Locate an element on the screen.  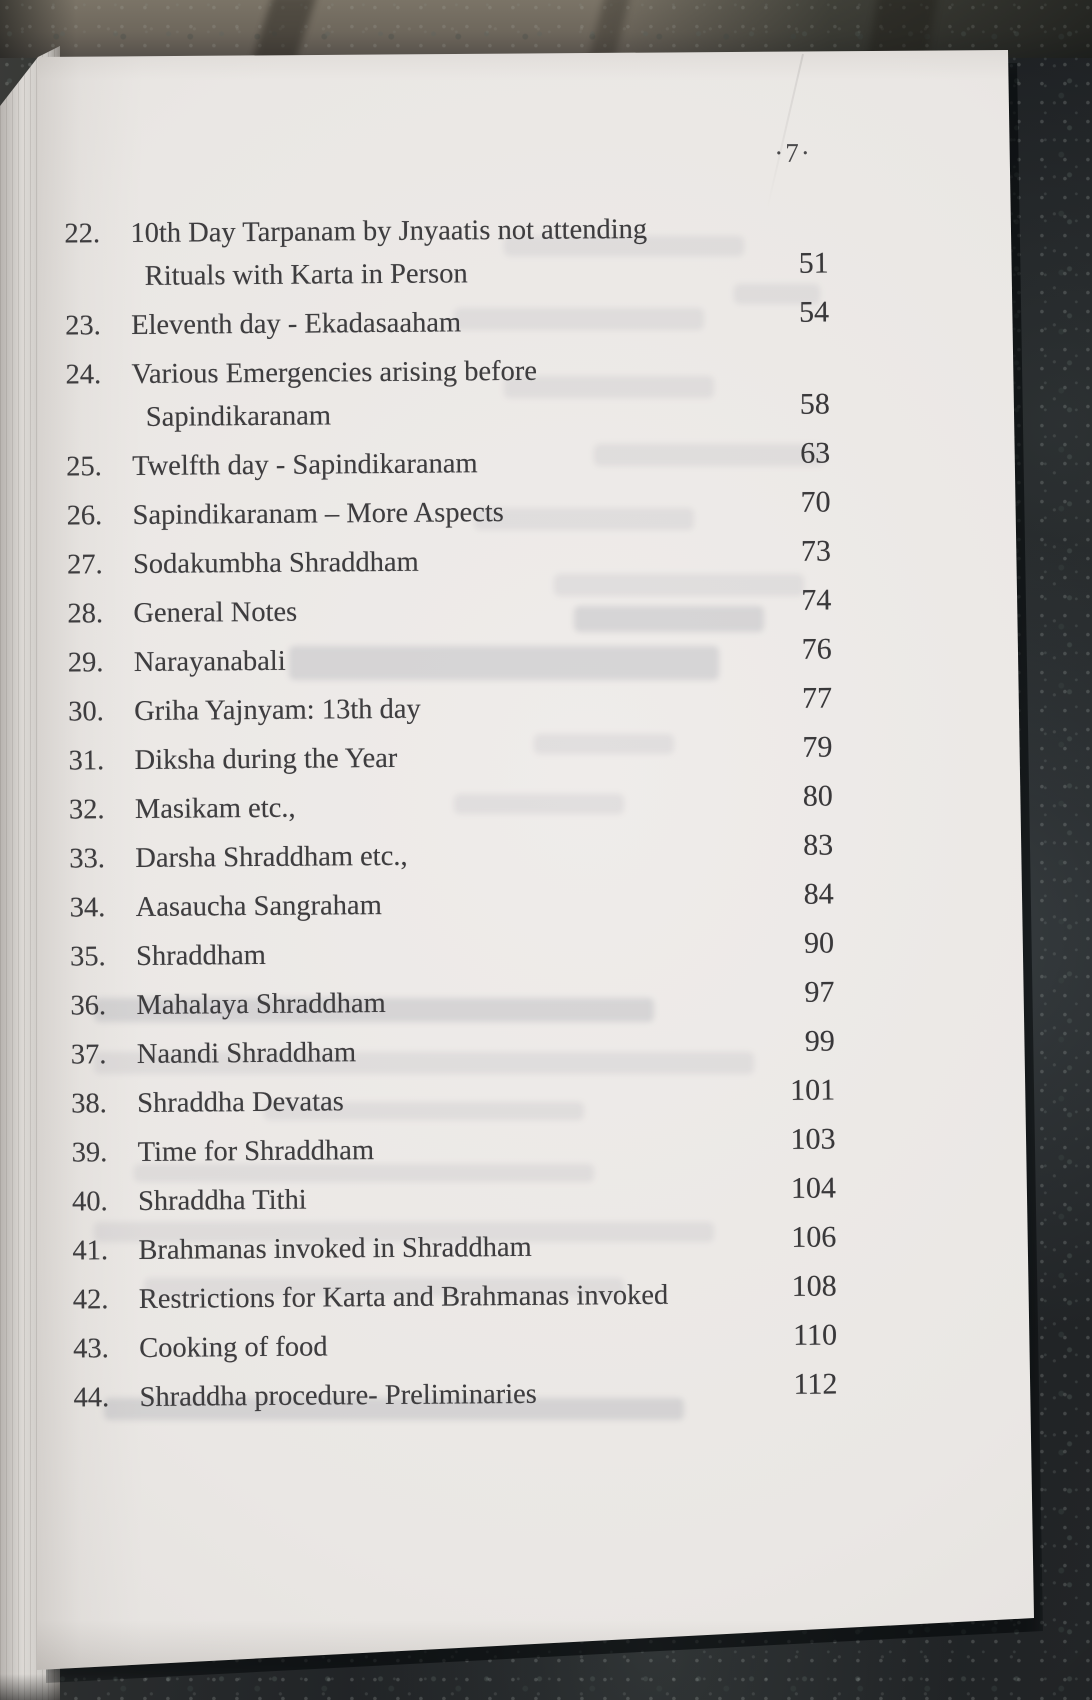
entry-number: 42. is located at coordinates (90, 1300).